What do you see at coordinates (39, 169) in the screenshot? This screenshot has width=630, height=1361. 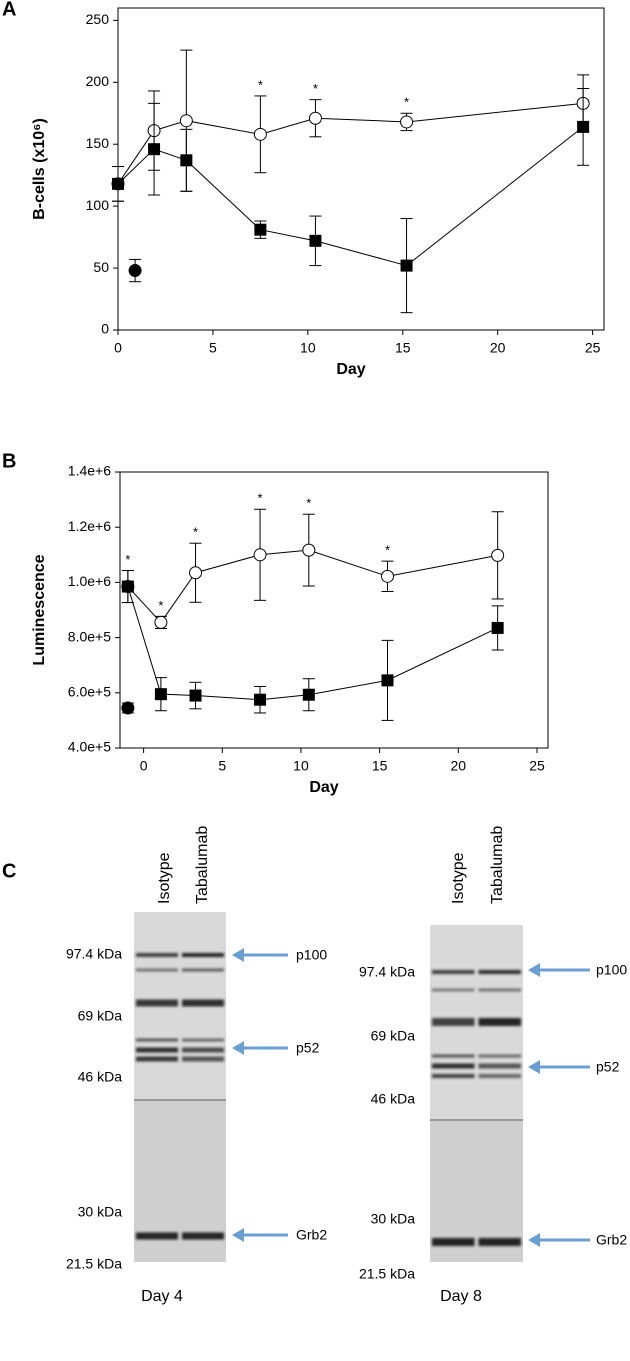 I see `y-axis-label: B-cells (x10⁶)` at bounding box center [39, 169].